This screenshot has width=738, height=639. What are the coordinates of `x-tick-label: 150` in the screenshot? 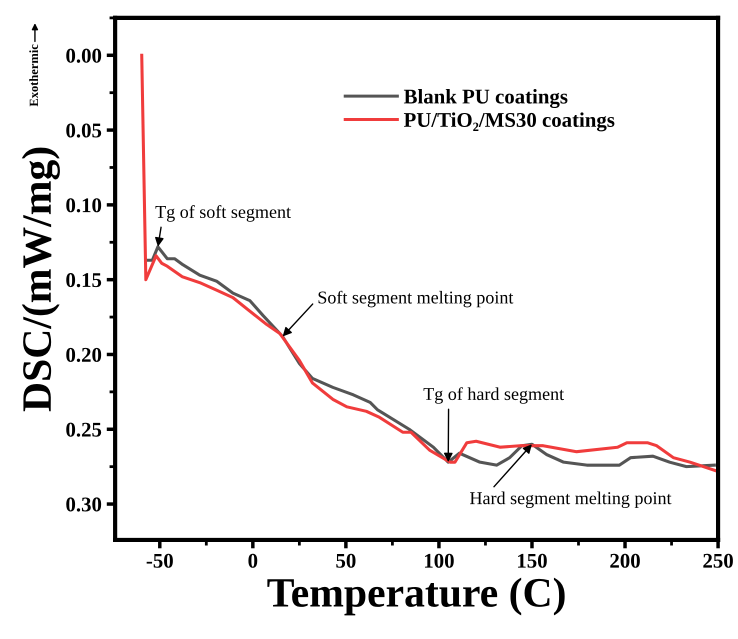 It's located at (532, 561).